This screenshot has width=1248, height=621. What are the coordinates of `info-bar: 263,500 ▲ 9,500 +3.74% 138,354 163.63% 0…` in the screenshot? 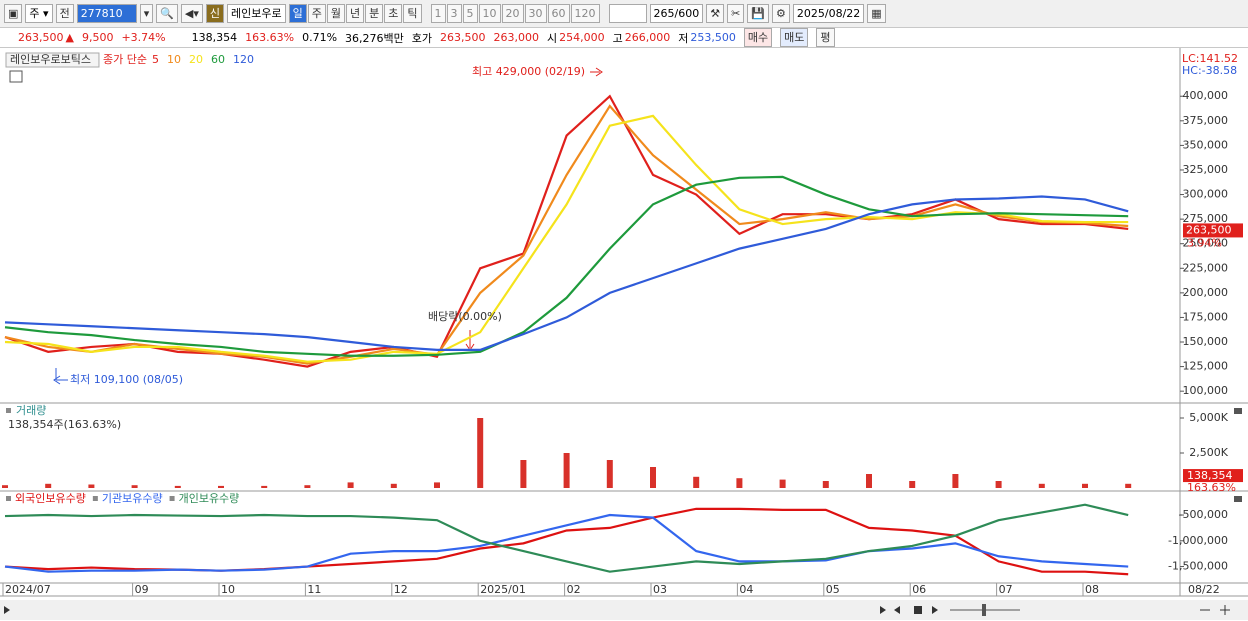 It's located at (624, 38).